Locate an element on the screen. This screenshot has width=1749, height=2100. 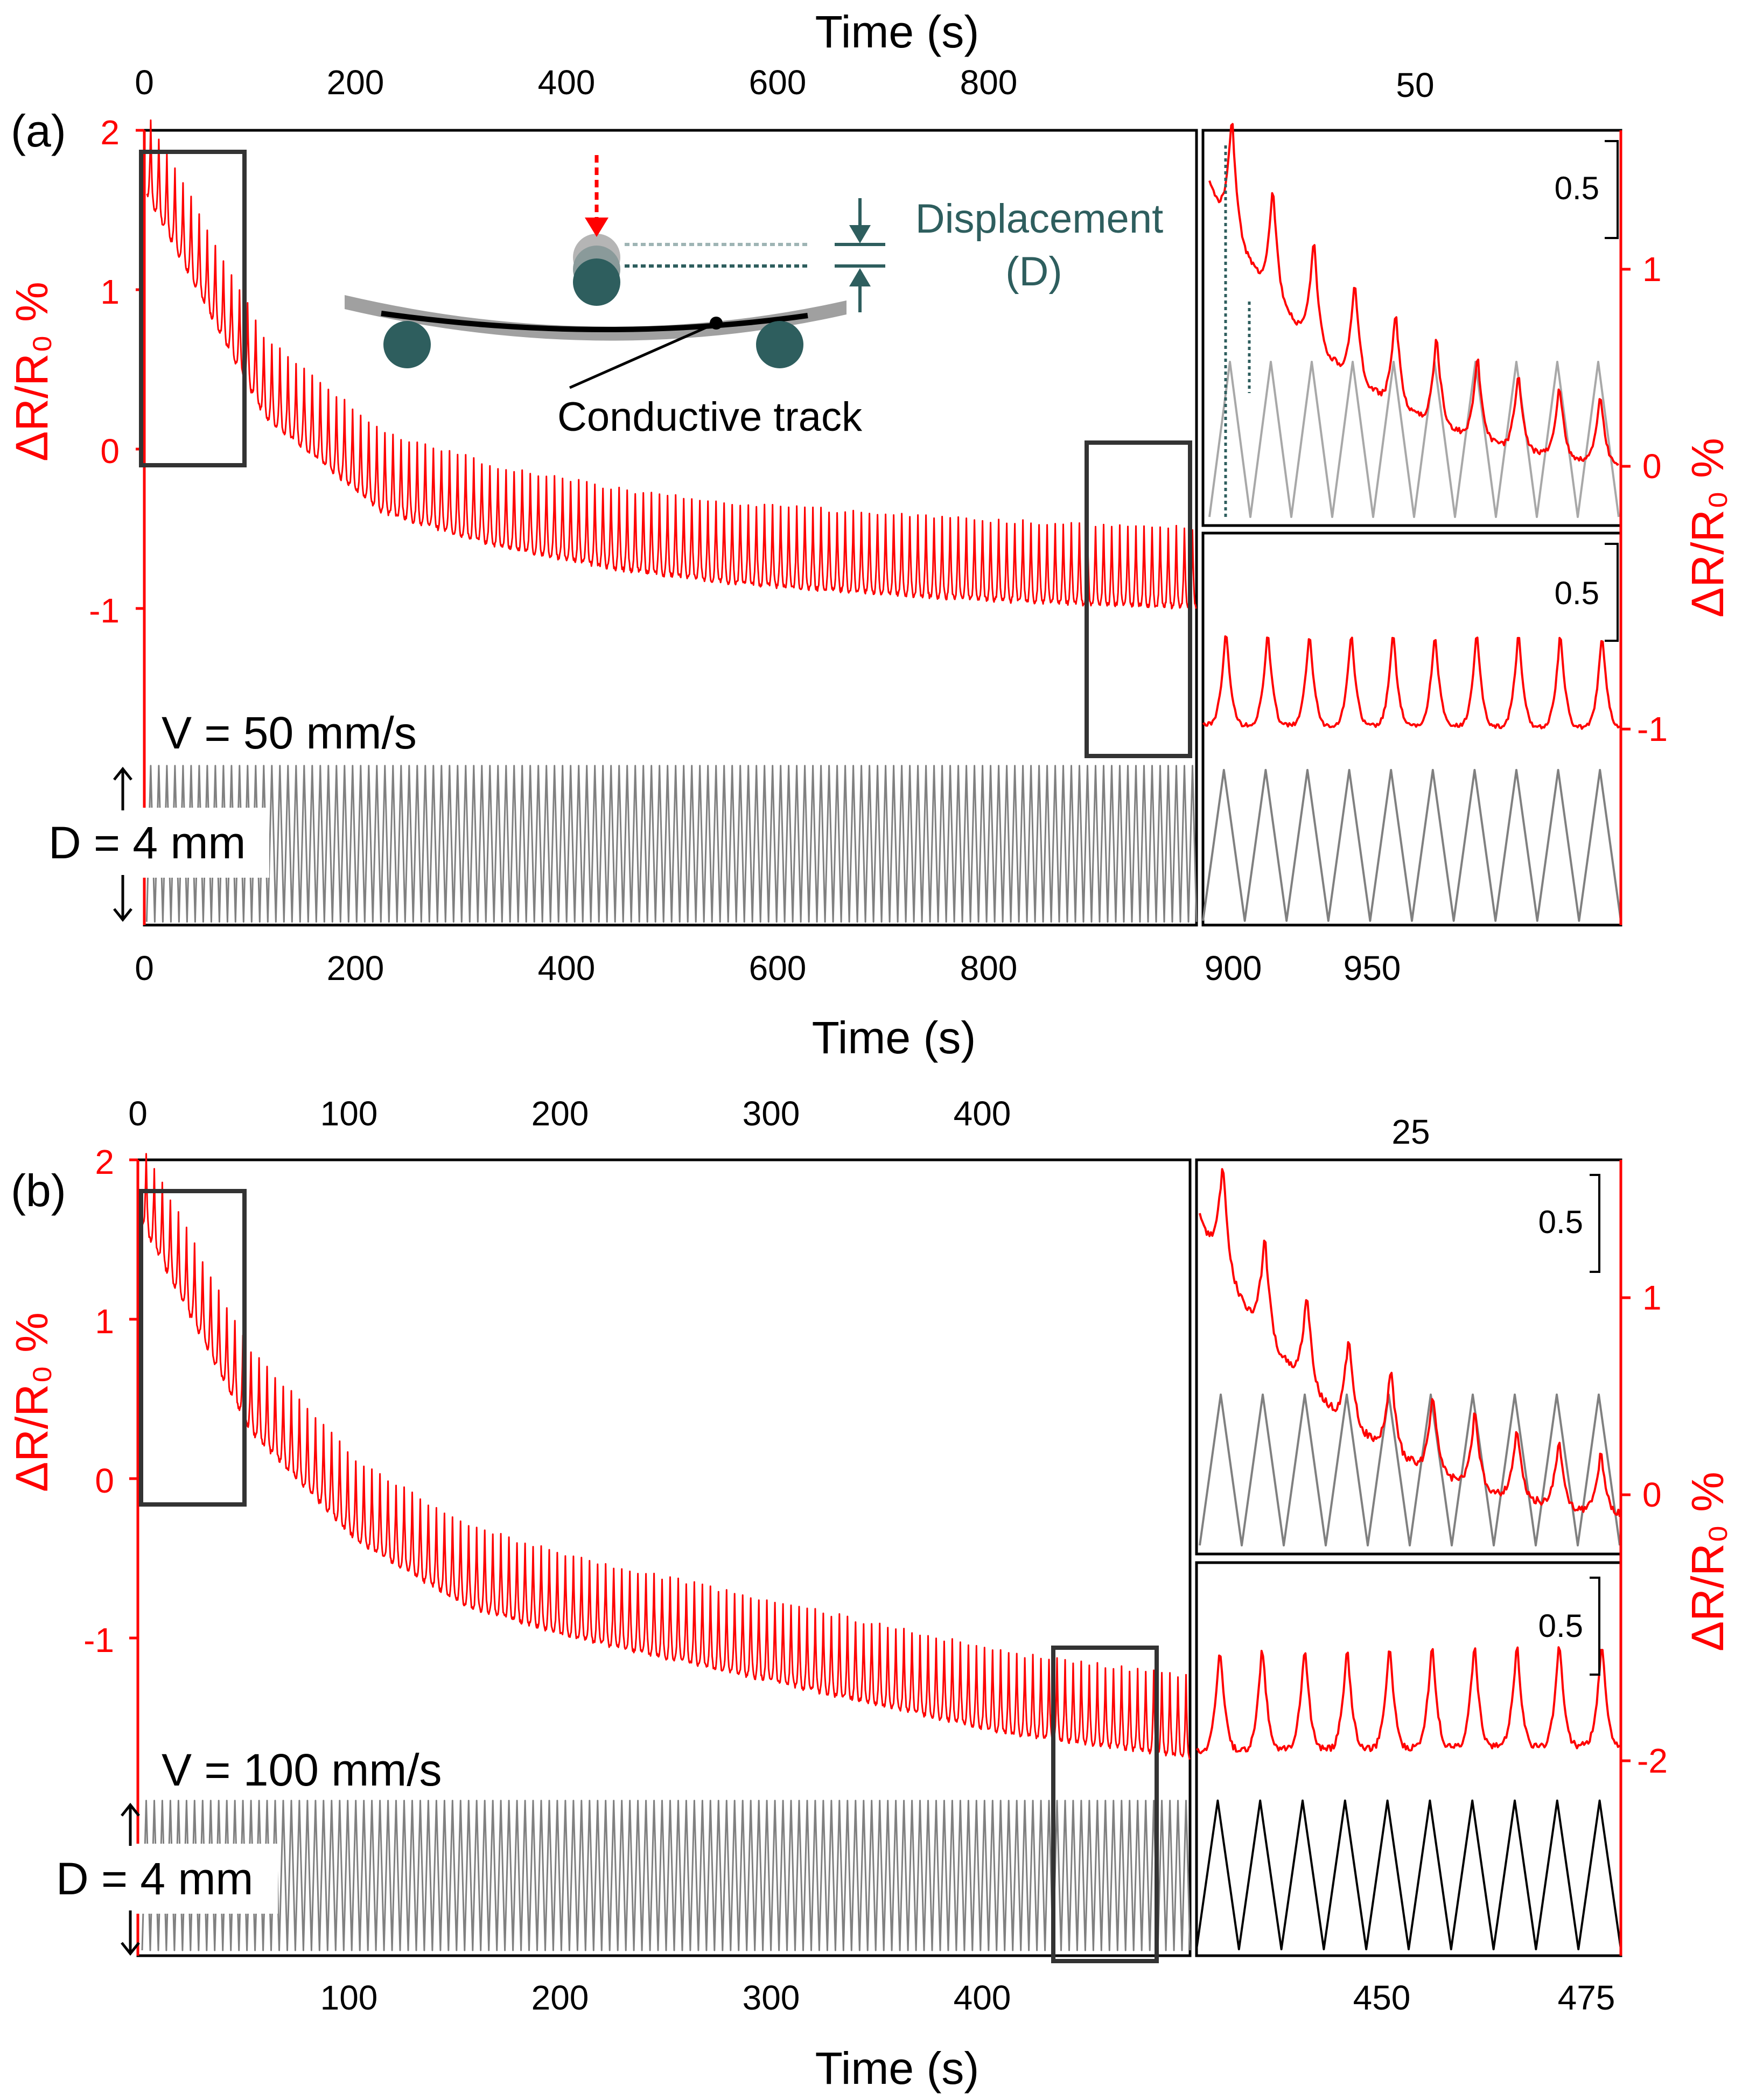
panel-b-inset-bottom-displacement is located at coordinates (1408, 1875).